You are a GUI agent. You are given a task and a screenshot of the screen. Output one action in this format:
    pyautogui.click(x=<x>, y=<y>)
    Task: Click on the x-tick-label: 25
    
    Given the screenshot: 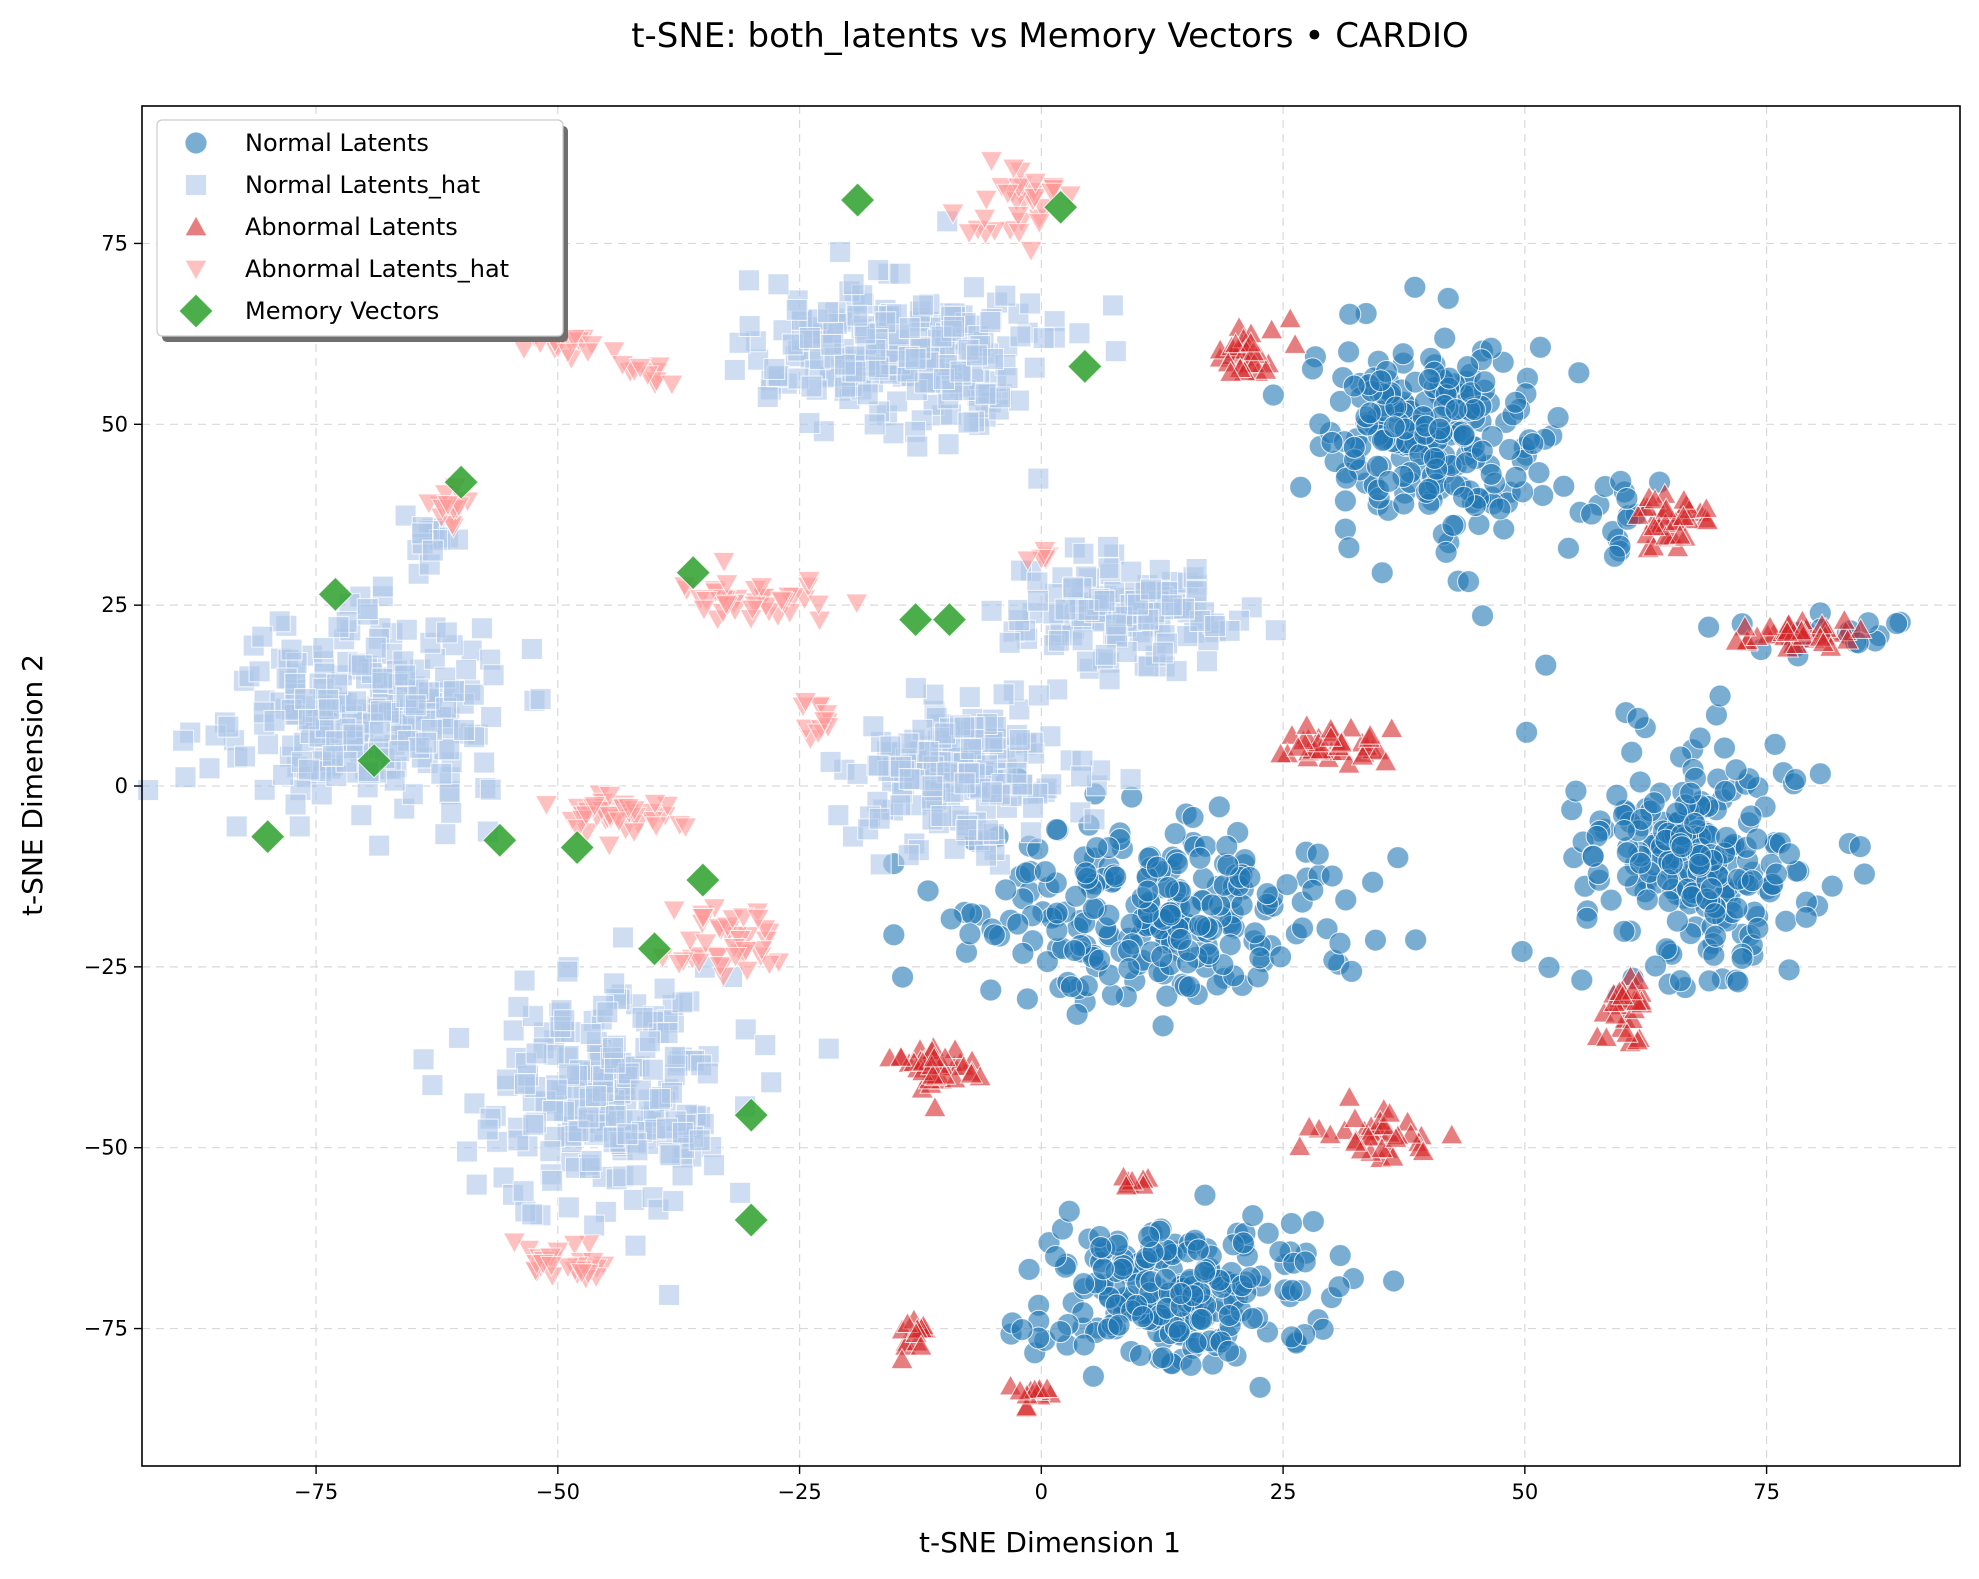 What is the action you would take?
    pyautogui.click(x=1283, y=1492)
    